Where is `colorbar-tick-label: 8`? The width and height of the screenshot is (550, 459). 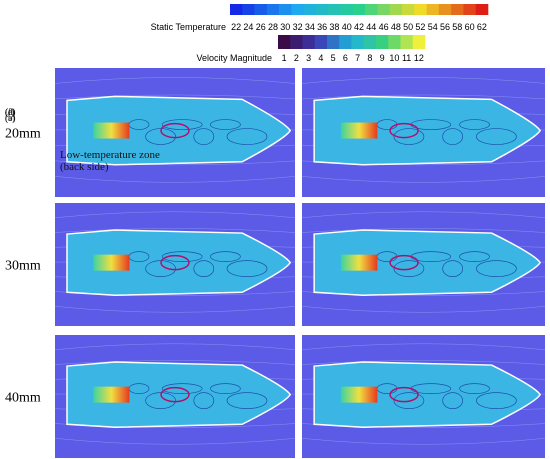
colorbar-tick-label: 8 is located at coordinates (369, 58).